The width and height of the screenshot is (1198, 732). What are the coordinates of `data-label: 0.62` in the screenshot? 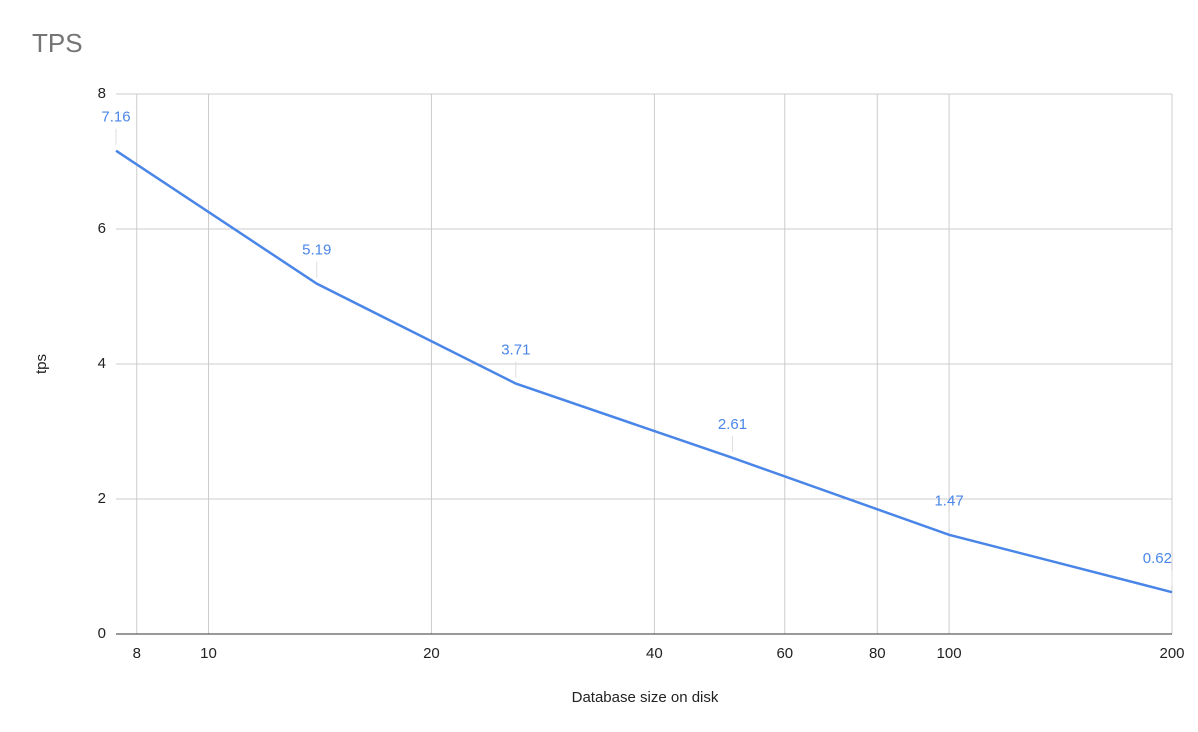 It's located at (1157, 558).